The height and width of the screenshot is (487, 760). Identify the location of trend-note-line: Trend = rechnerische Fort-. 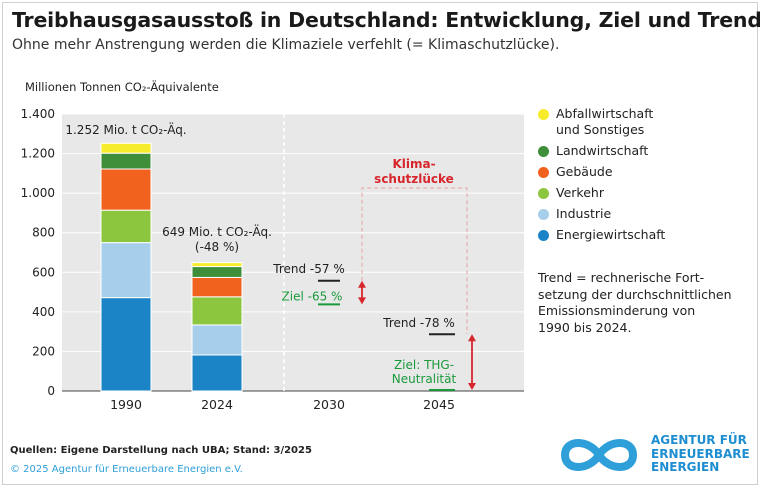
(621, 277).